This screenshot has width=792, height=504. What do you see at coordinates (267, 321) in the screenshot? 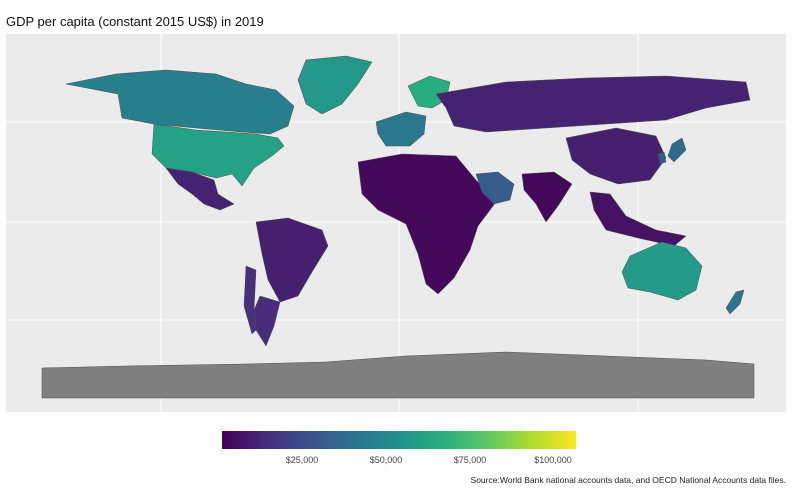
I see `country-argentina` at bounding box center [267, 321].